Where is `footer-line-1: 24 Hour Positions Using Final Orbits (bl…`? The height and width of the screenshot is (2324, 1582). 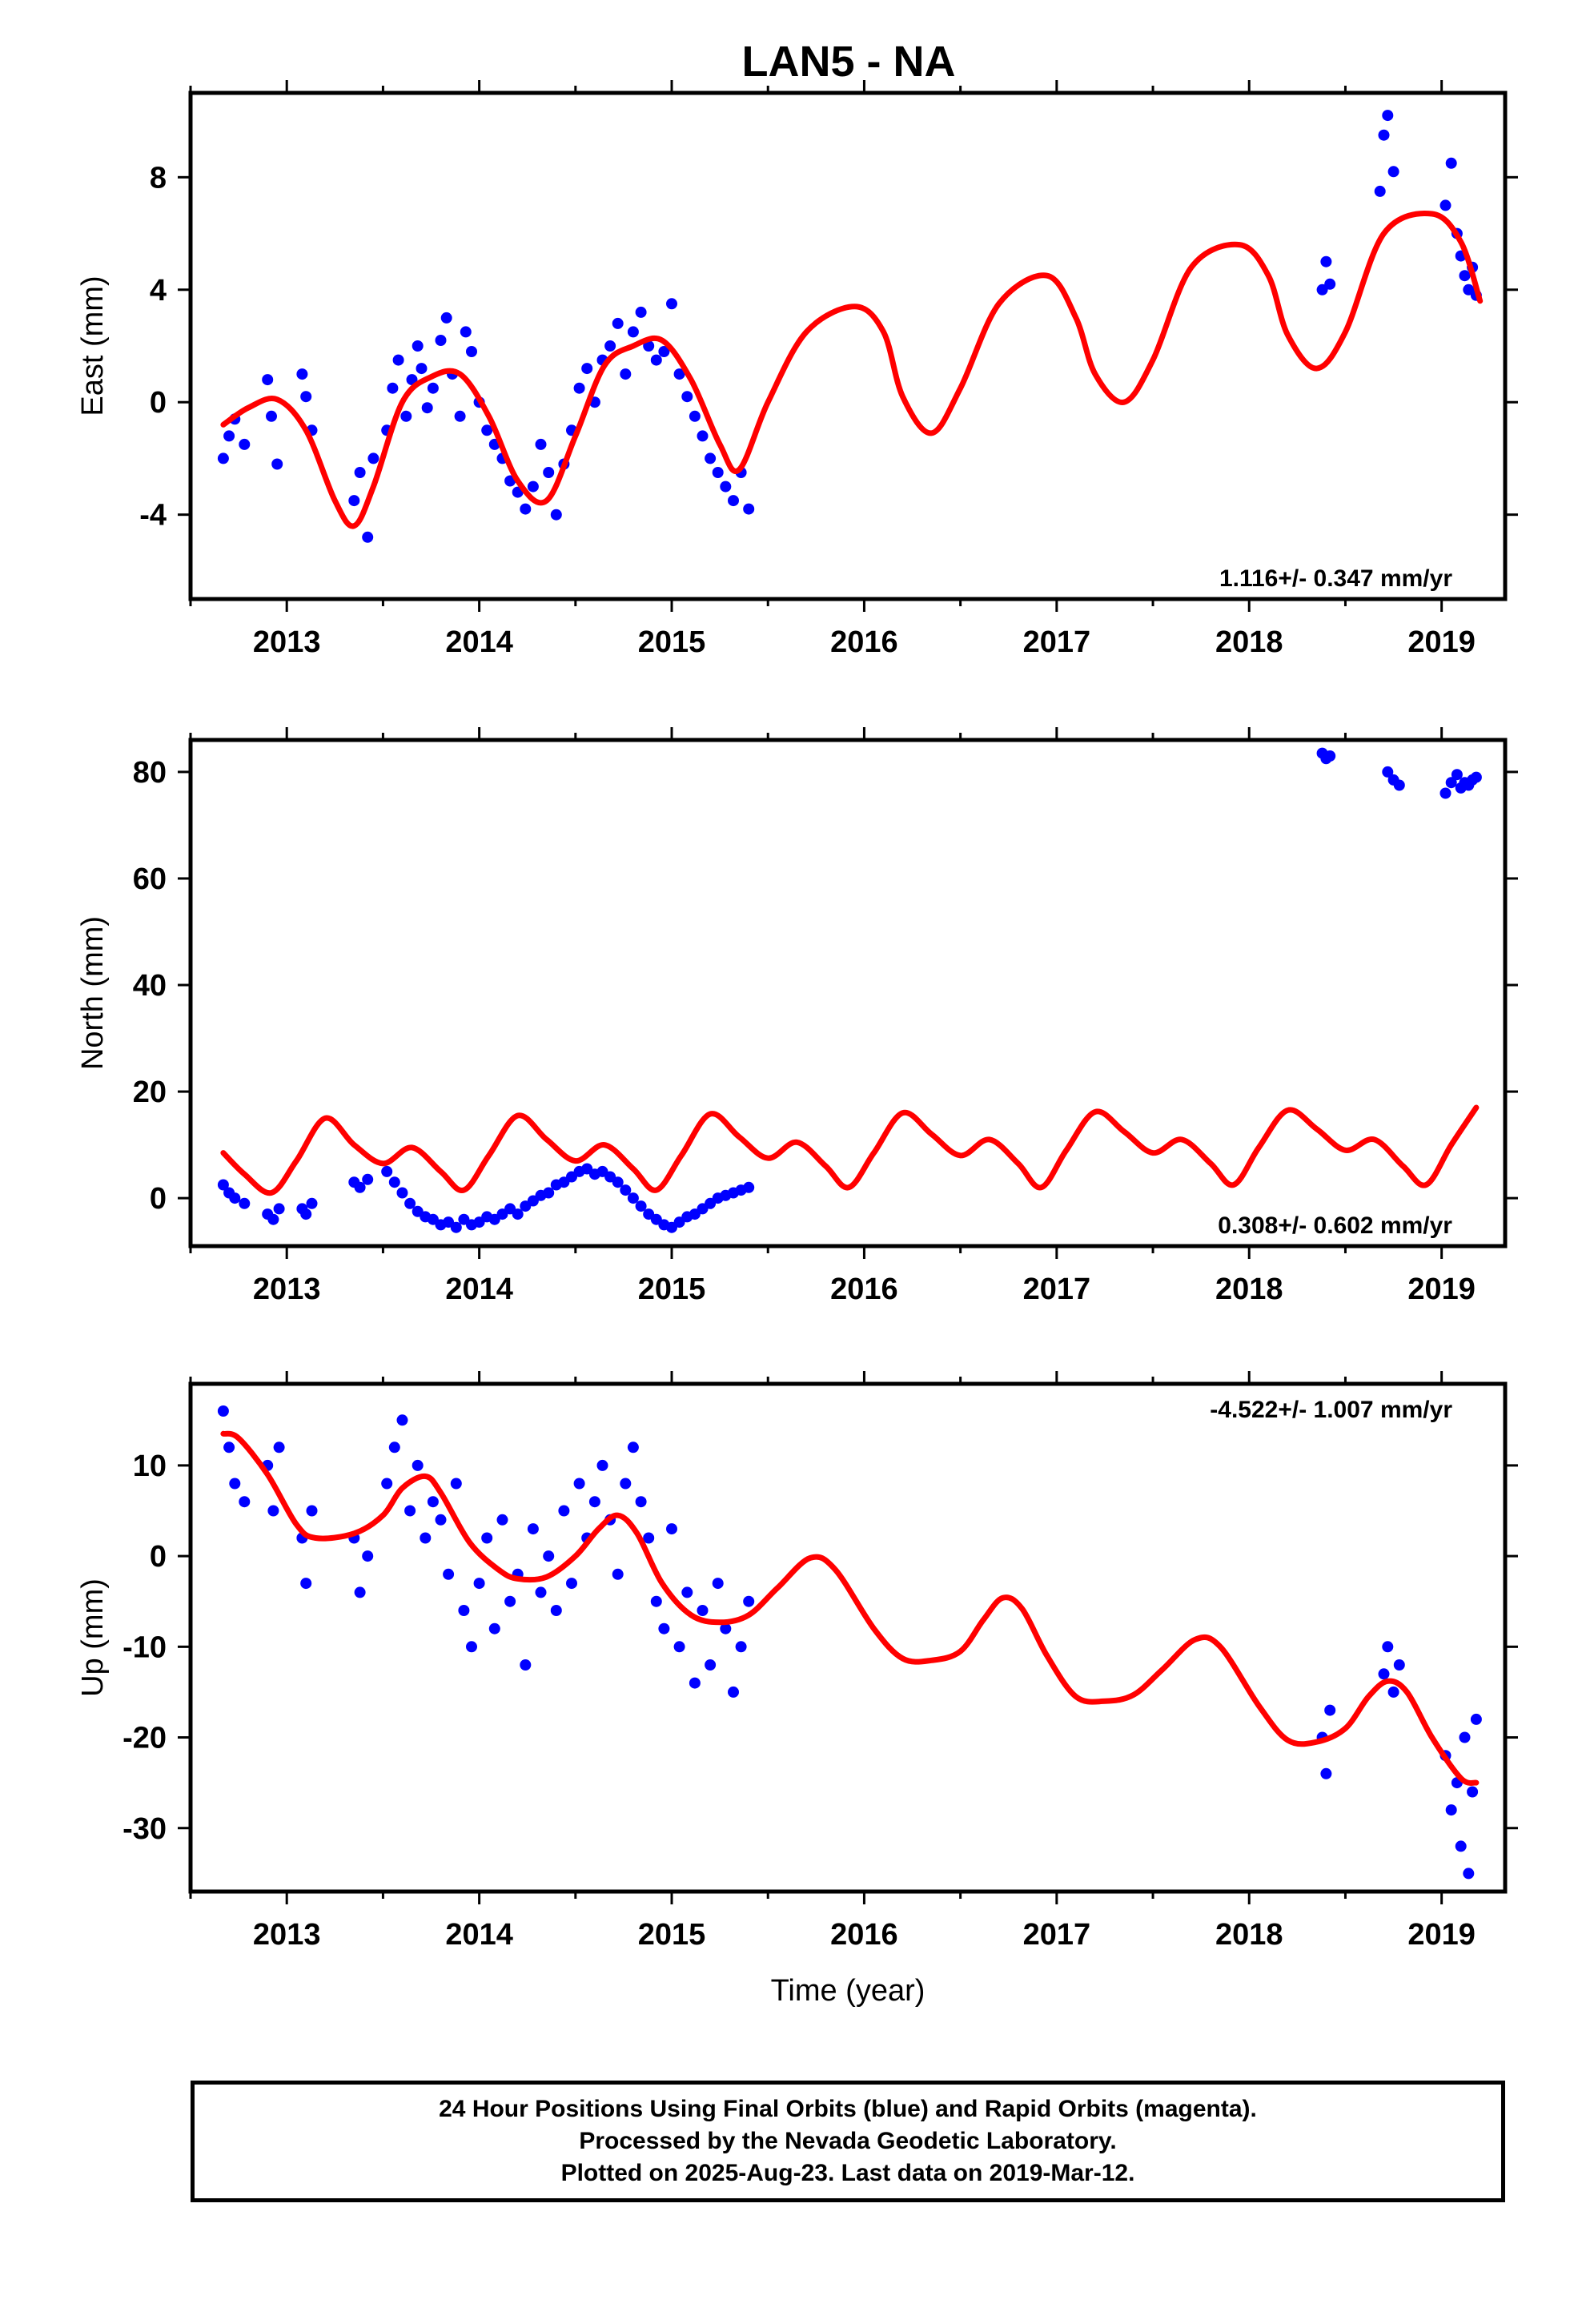 footer-line-1: 24 Hour Positions Using Final Orbits (bl… is located at coordinates (848, 2109).